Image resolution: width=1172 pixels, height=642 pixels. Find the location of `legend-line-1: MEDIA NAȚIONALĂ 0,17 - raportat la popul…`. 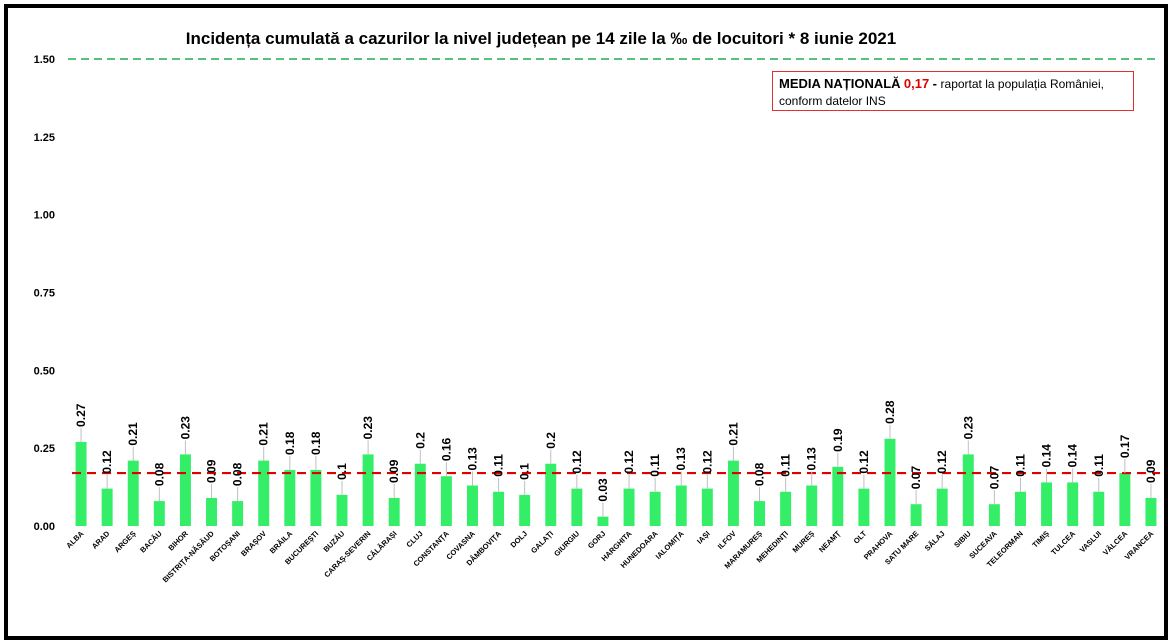

legend-line-1: MEDIA NAȚIONALĂ 0,17 - raportat la popul… is located at coordinates (953, 84).